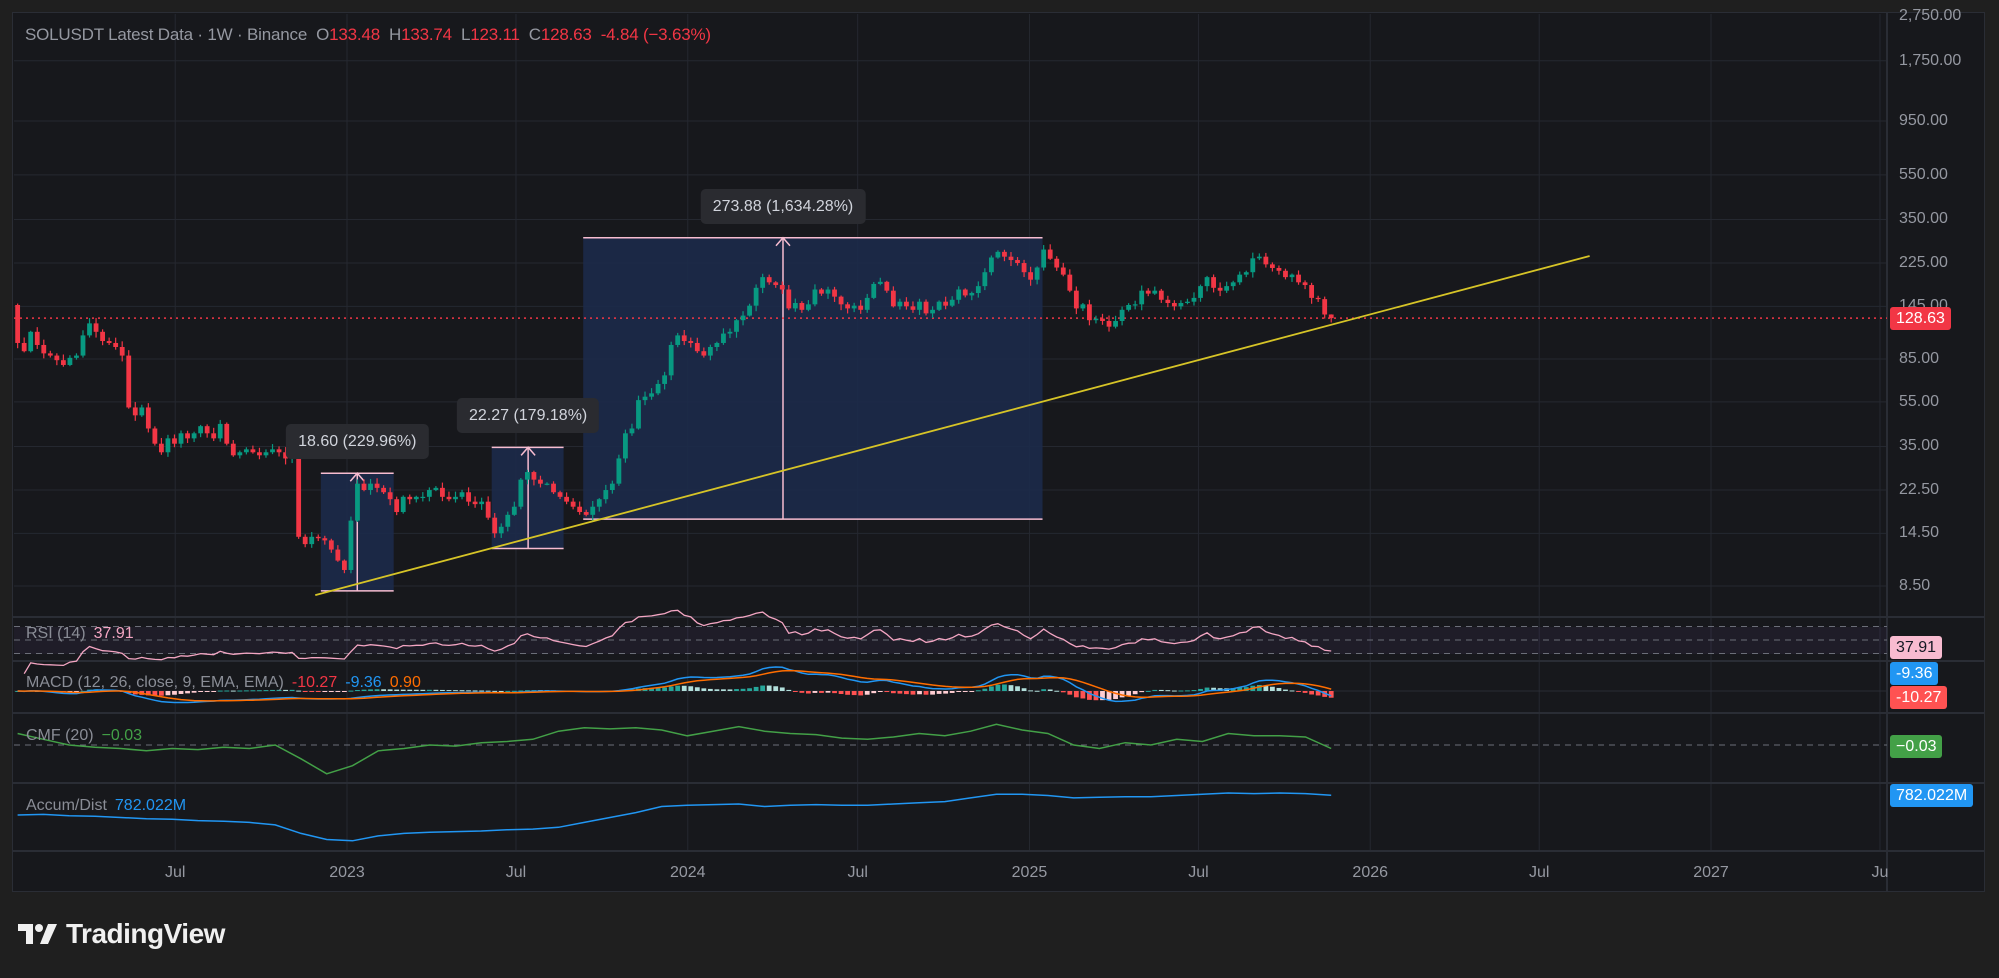 The width and height of the screenshot is (1999, 978). What do you see at coordinates (66, 805) in the screenshot?
I see `ad-label: Accum/Dist` at bounding box center [66, 805].